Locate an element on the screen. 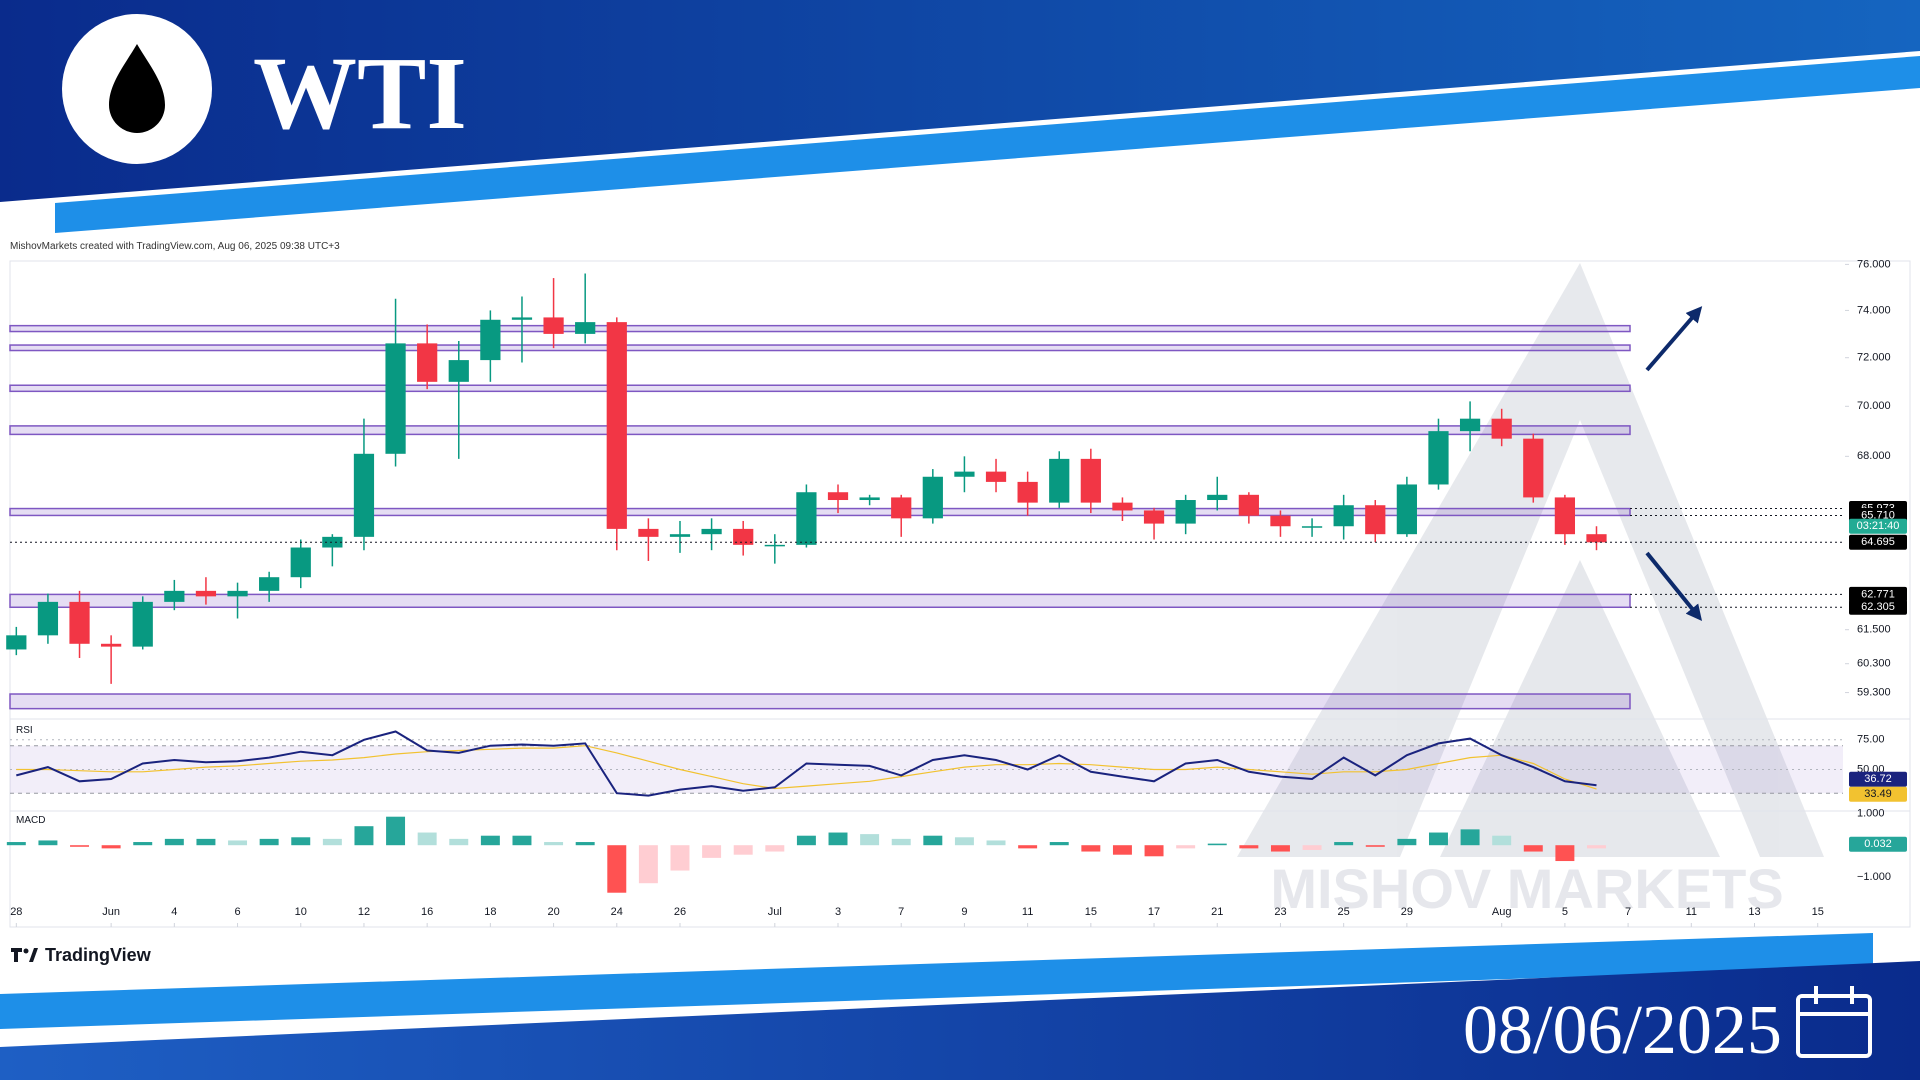  x-tick-label: 21 is located at coordinates (1217, 912).